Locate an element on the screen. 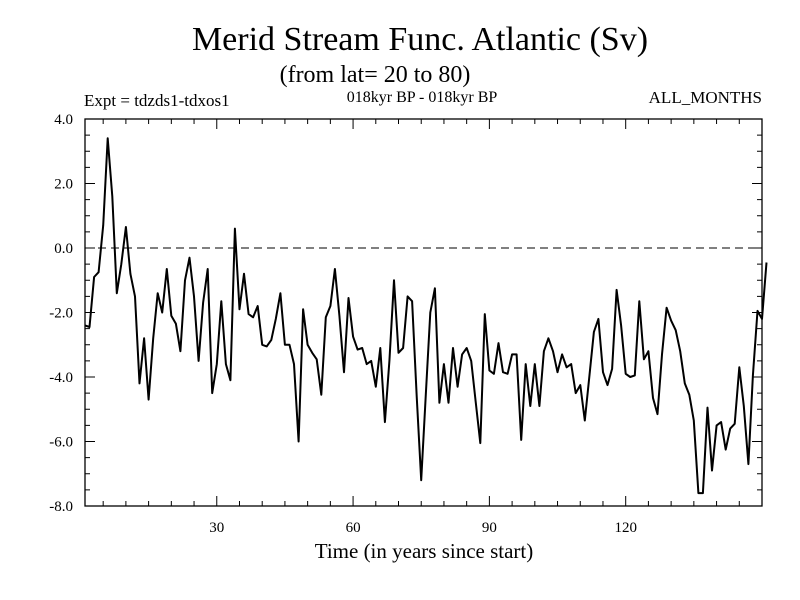  chart-title: Merid Stream Func. Atlantic (Sv) is located at coordinates (420, 39).